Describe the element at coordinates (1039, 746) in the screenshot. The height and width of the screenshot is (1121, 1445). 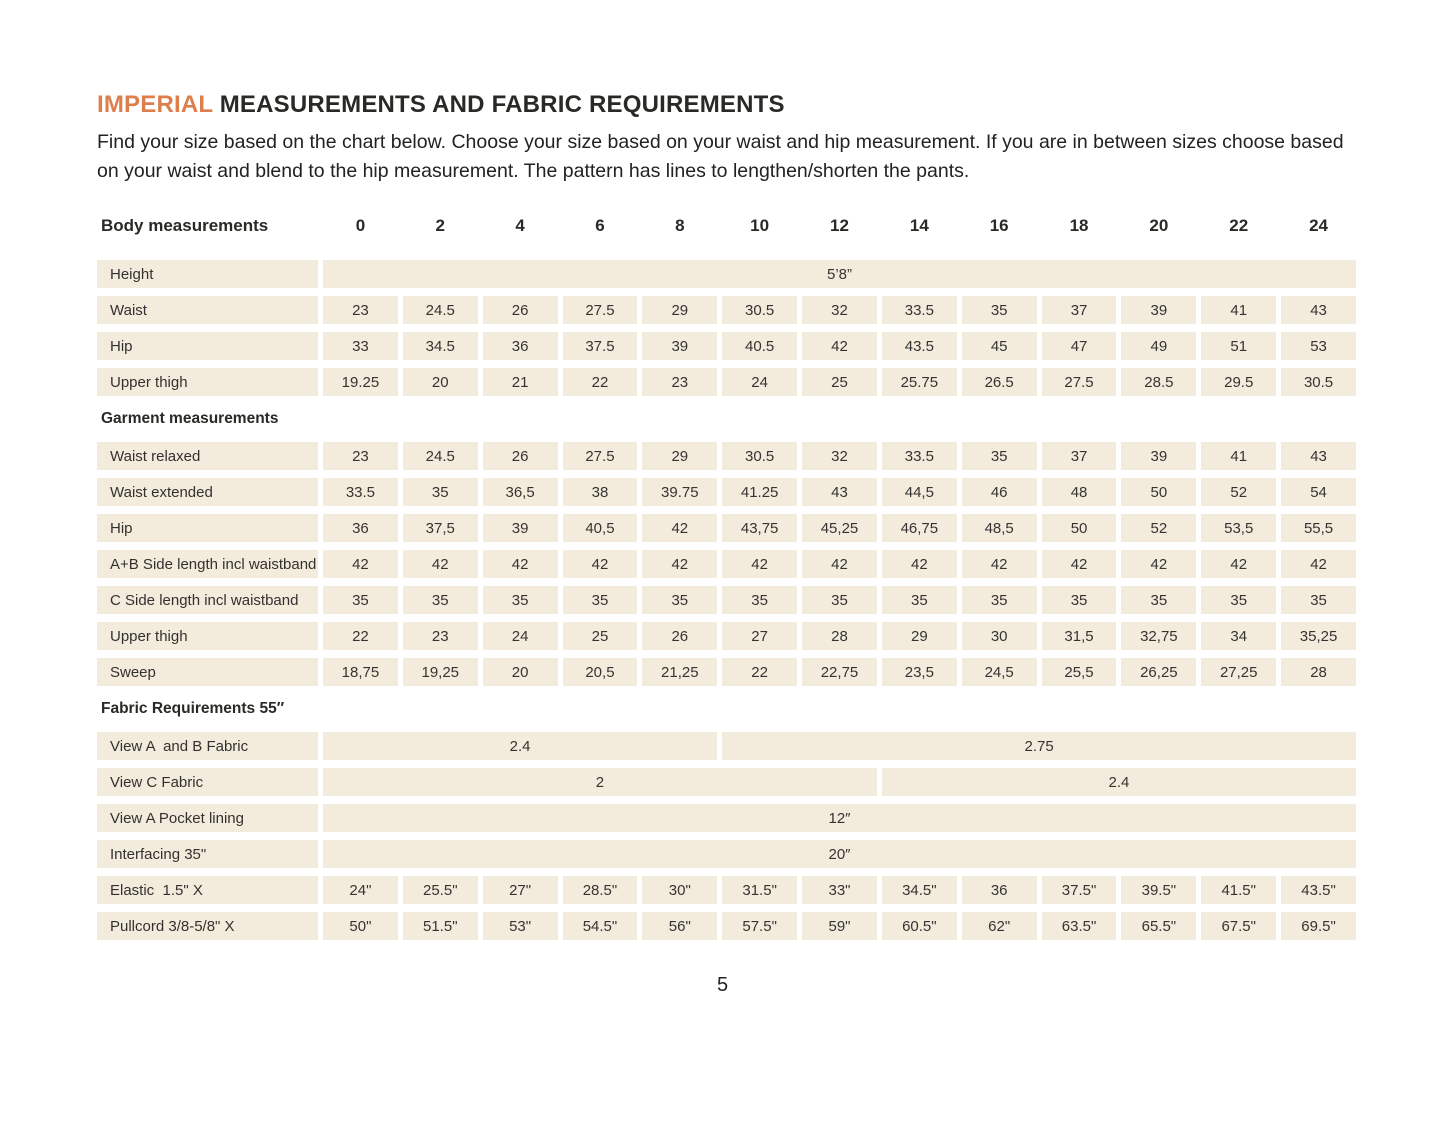
I see `table-span-cell: 2.75` at that location.